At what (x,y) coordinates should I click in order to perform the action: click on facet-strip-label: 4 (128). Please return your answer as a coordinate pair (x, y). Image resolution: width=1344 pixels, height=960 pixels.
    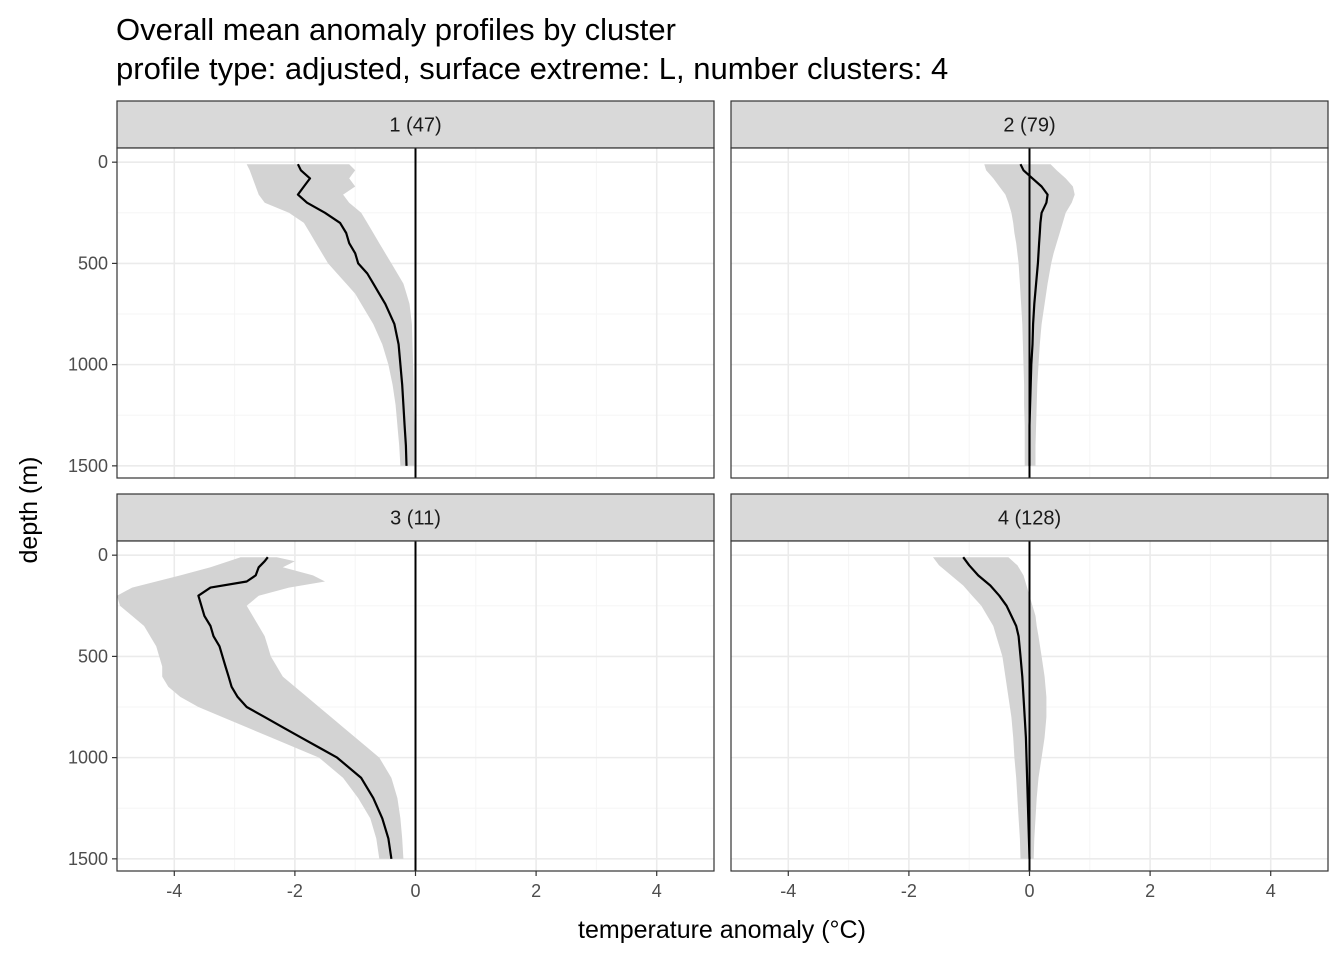
    Looking at the image, I should click on (1029, 519).